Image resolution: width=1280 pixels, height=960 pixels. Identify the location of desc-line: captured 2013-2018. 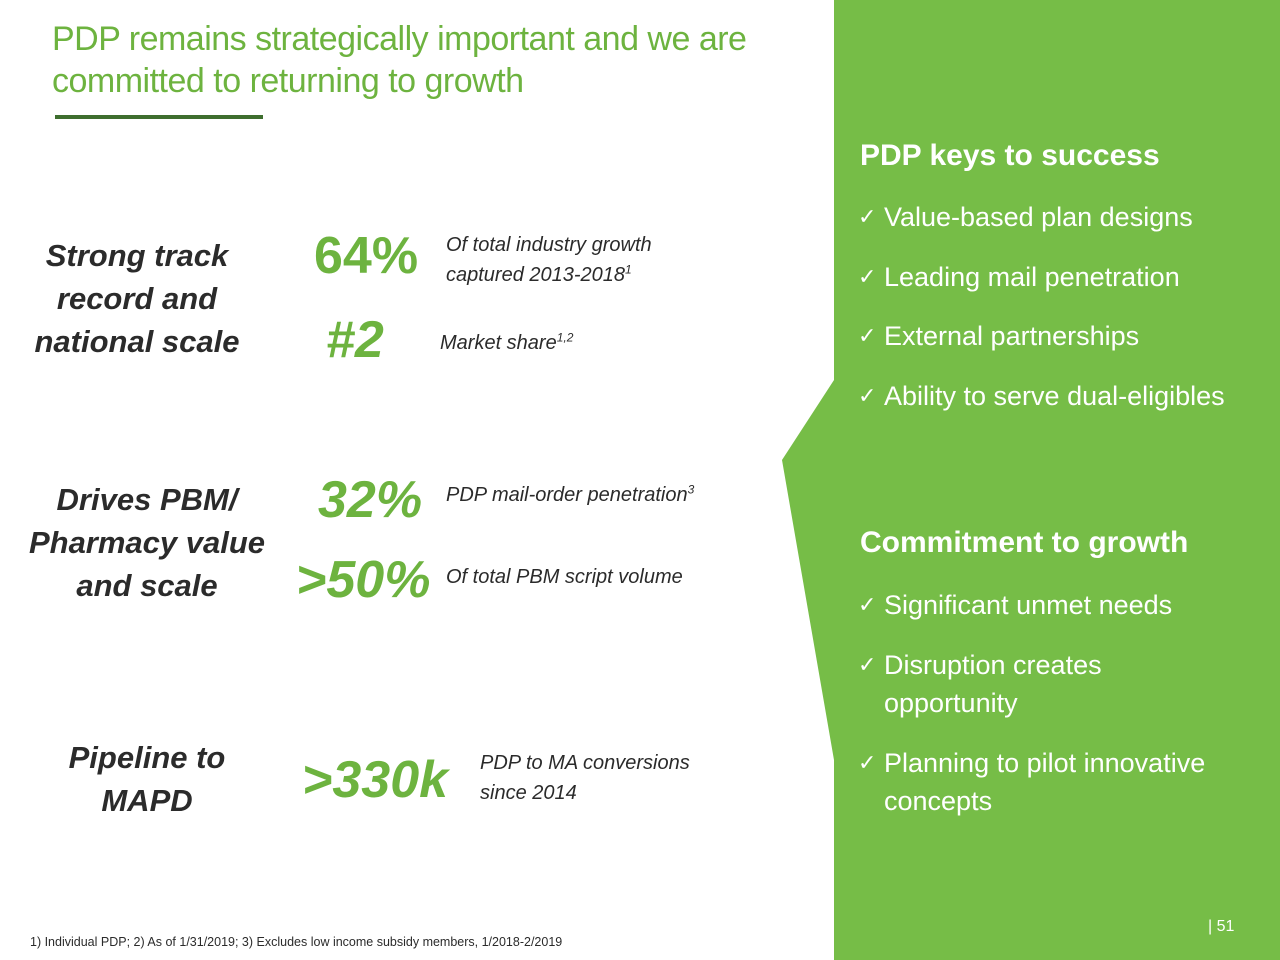
(536, 275).